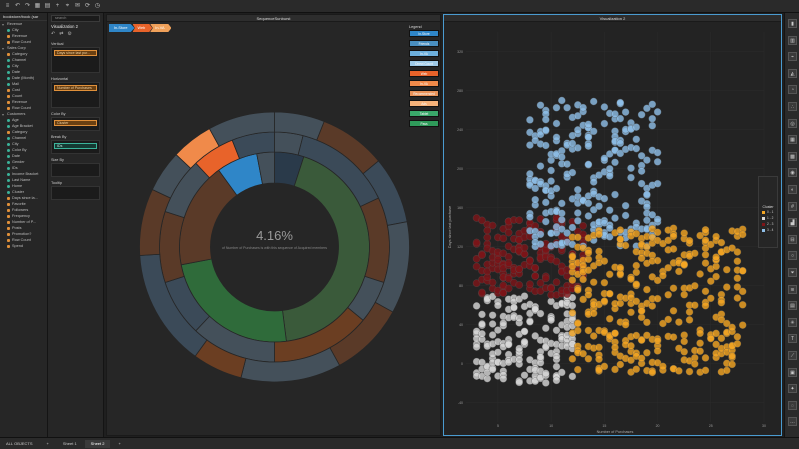 The image size is (799, 449). What do you see at coordinates (424, 123) in the screenshot?
I see `legend-item: Pass` at bounding box center [424, 123].